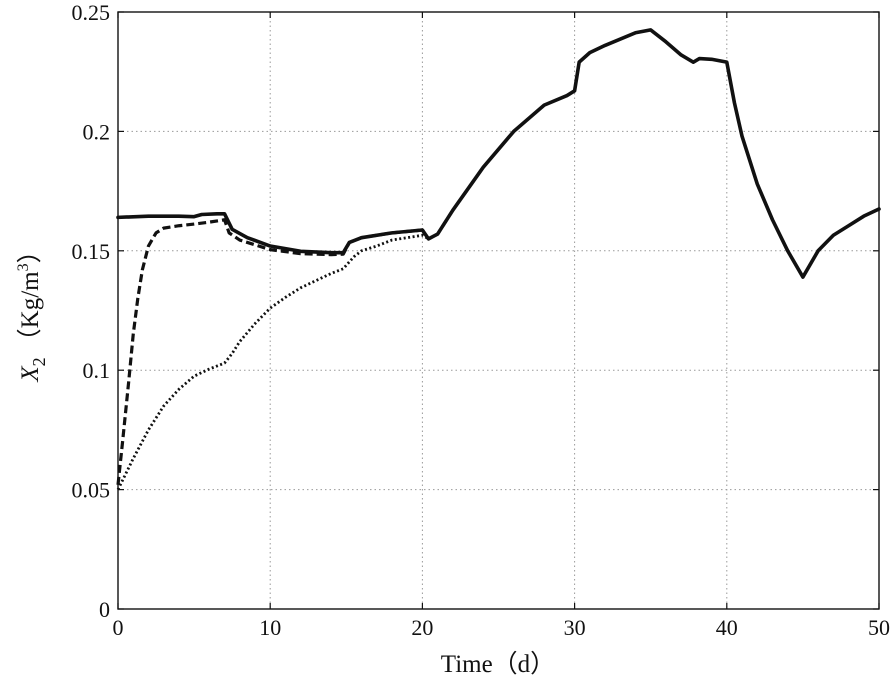 The height and width of the screenshot is (680, 894). I want to click on x-tick-label: 40, so click(727, 627).